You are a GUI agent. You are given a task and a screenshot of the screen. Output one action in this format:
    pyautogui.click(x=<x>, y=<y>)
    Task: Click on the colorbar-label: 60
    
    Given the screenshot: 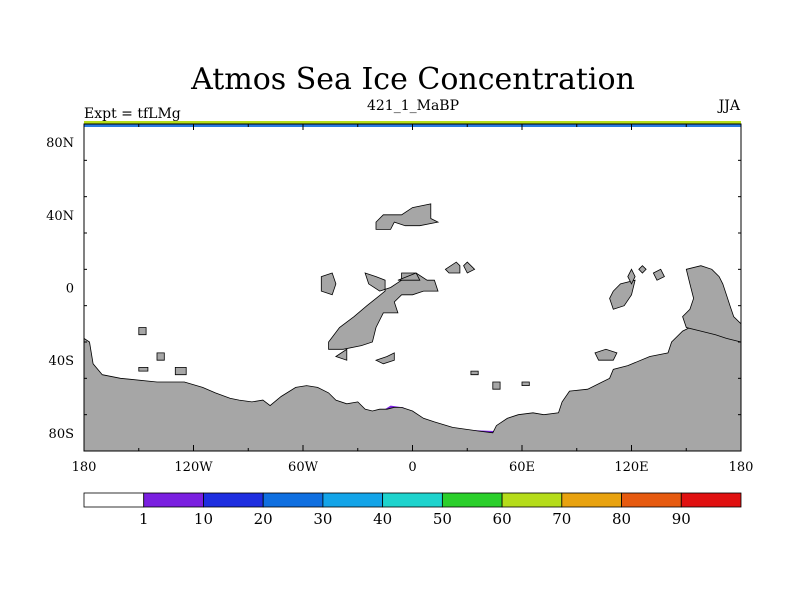 What is the action you would take?
    pyautogui.click(x=502, y=519)
    